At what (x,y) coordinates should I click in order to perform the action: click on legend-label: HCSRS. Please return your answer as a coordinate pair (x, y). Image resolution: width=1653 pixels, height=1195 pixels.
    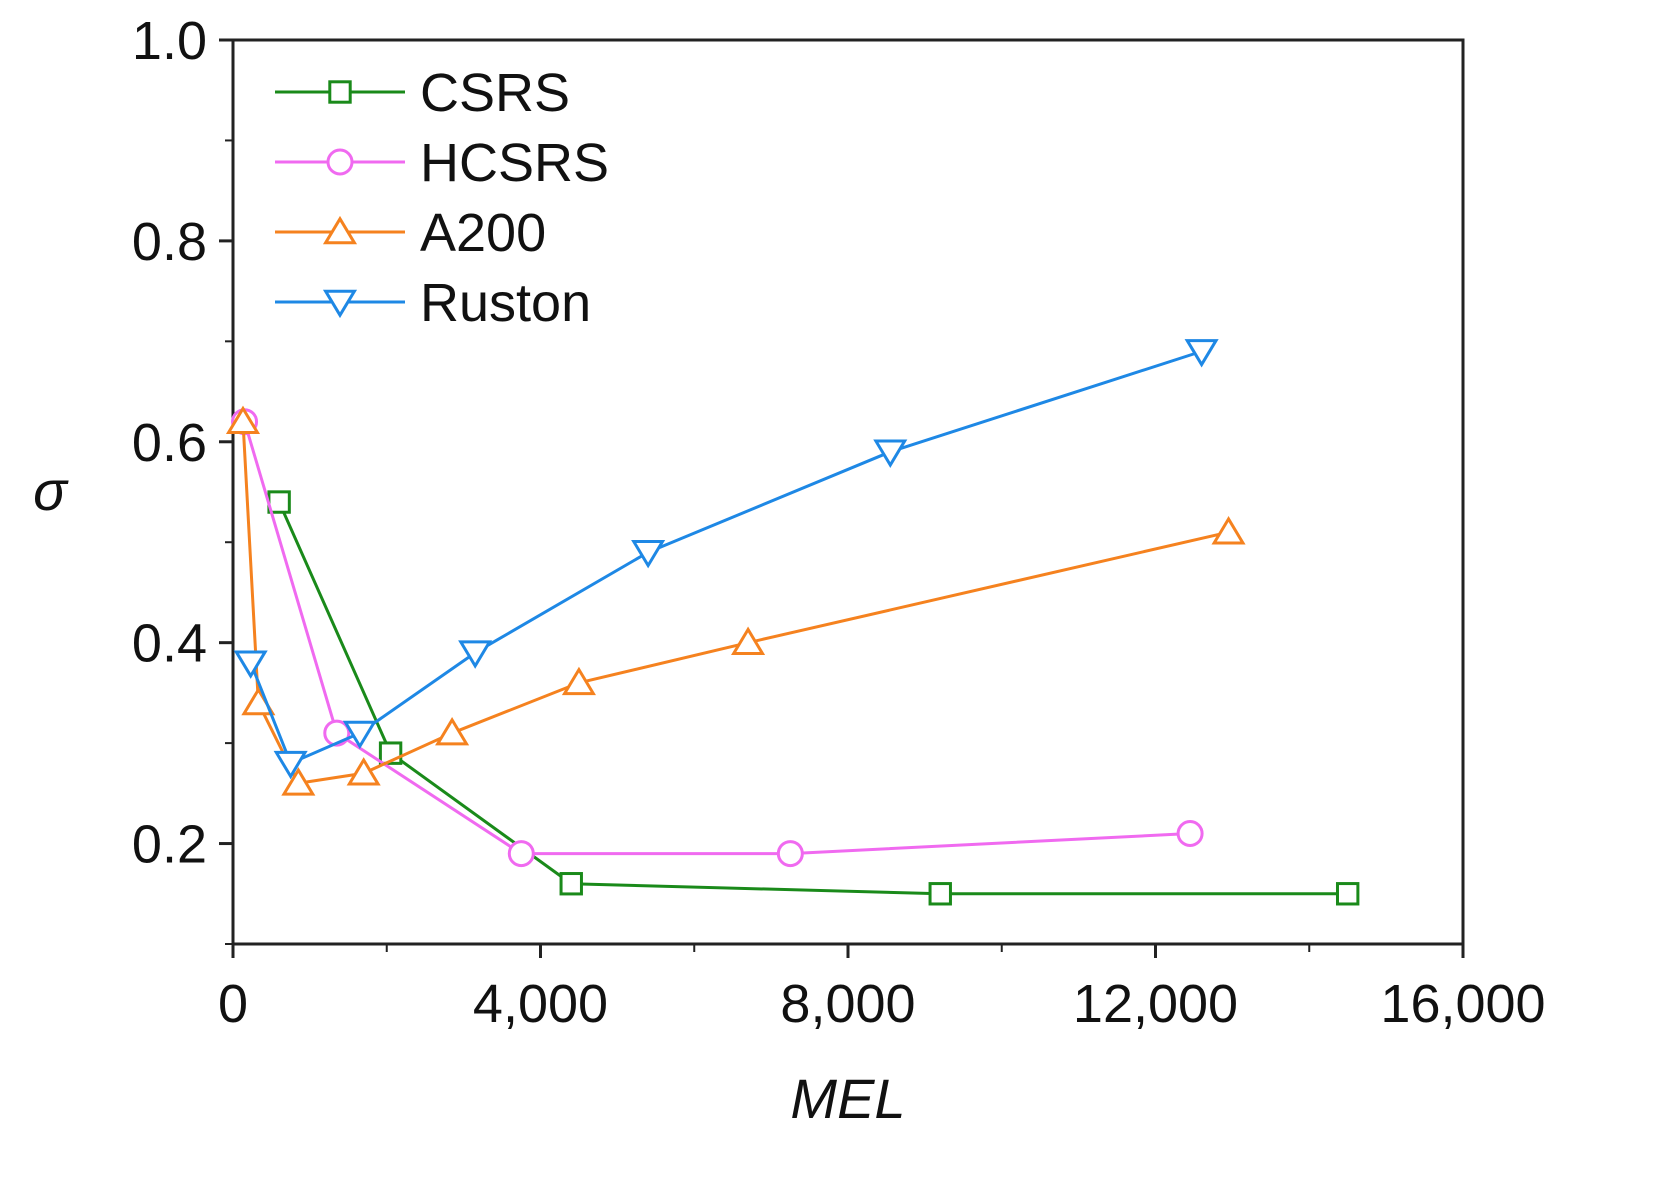
    Looking at the image, I should click on (514, 163).